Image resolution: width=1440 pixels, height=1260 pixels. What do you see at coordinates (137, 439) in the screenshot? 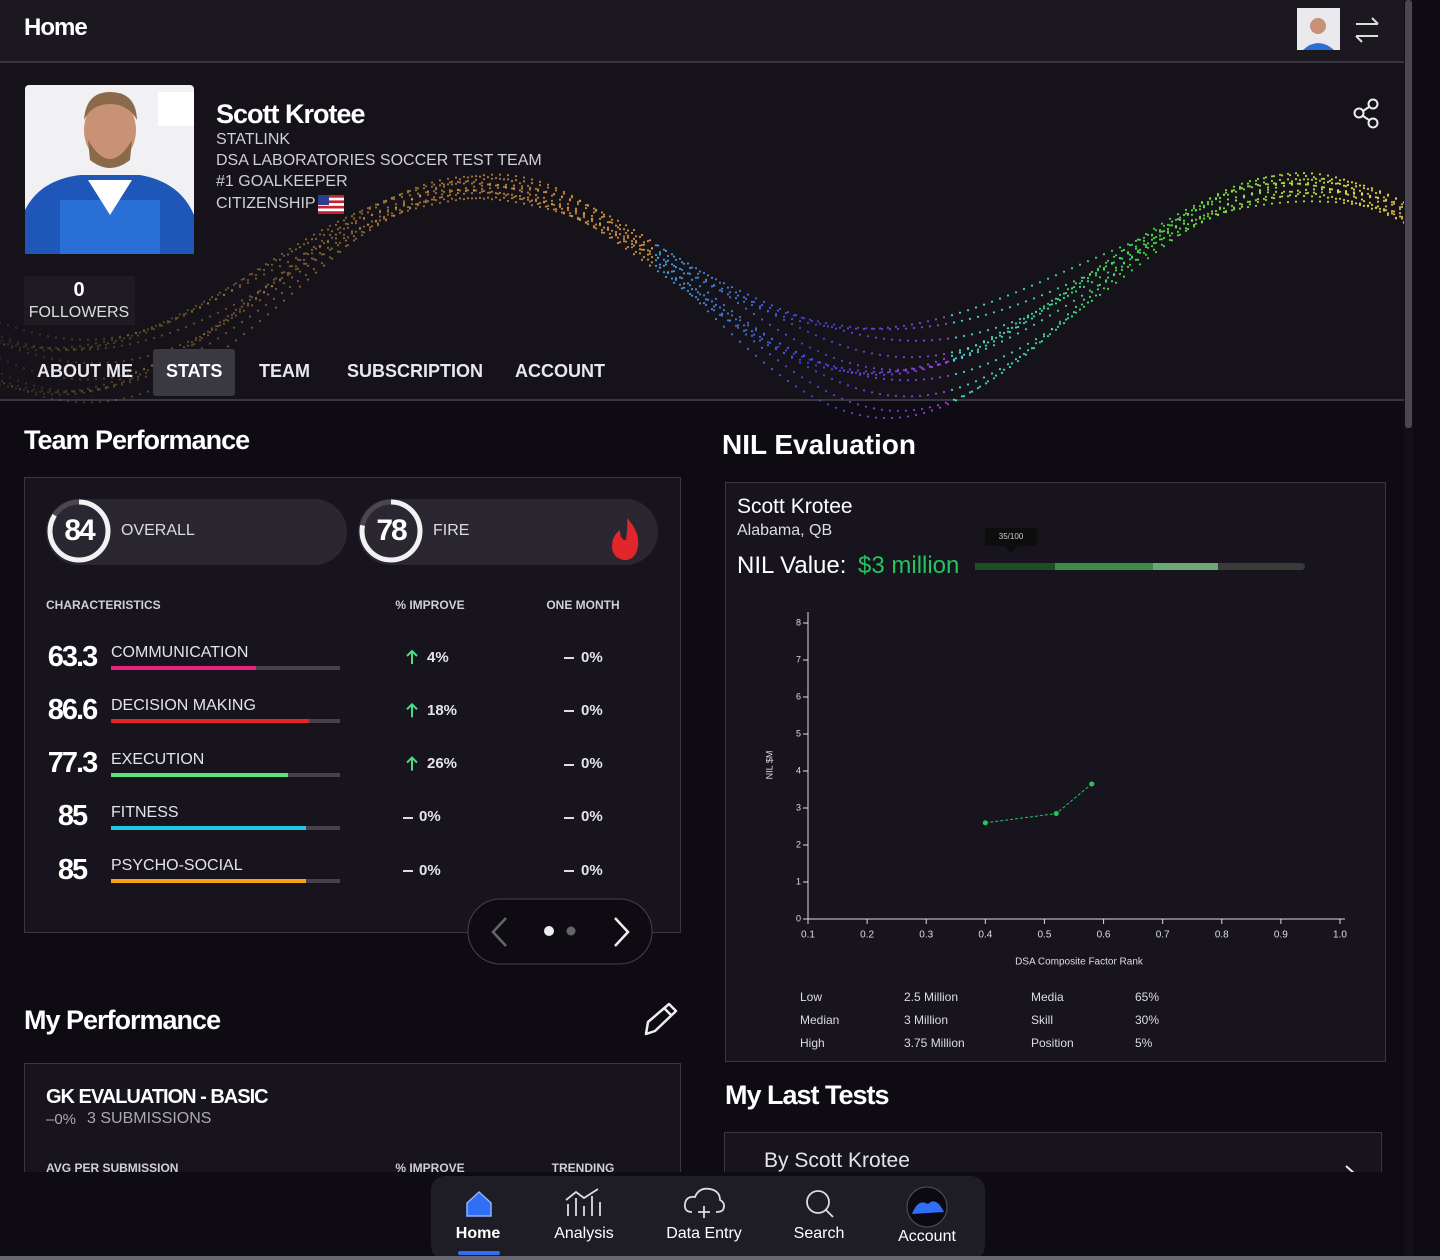
I see `section-title: Team Performance` at bounding box center [137, 439].